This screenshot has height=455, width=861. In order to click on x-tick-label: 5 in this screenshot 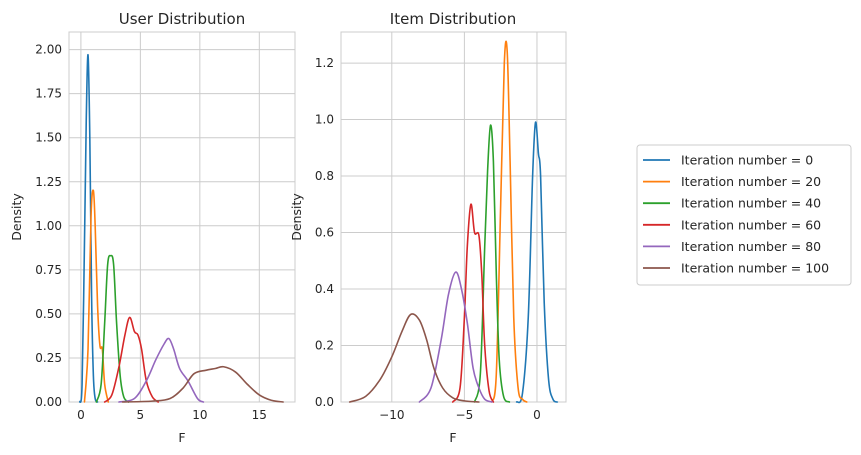, I will do `click(141, 415)`.